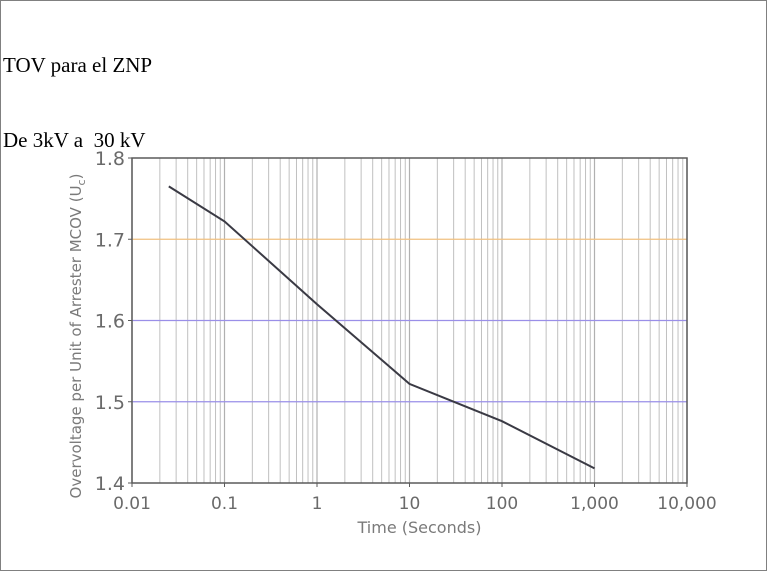 The height and width of the screenshot is (571, 767). Describe the element at coordinates (110, 159) in the screenshot. I see `y-tick-label: 1.8` at that location.